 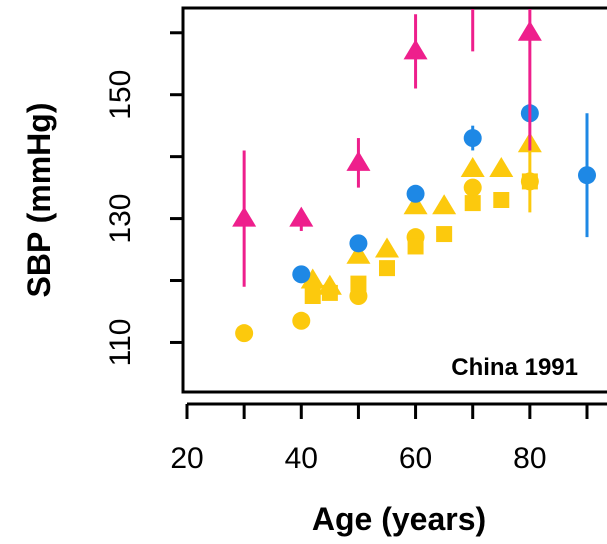 What do you see at coordinates (120, 95) in the screenshot?
I see `y-tick-label: 150` at bounding box center [120, 95].